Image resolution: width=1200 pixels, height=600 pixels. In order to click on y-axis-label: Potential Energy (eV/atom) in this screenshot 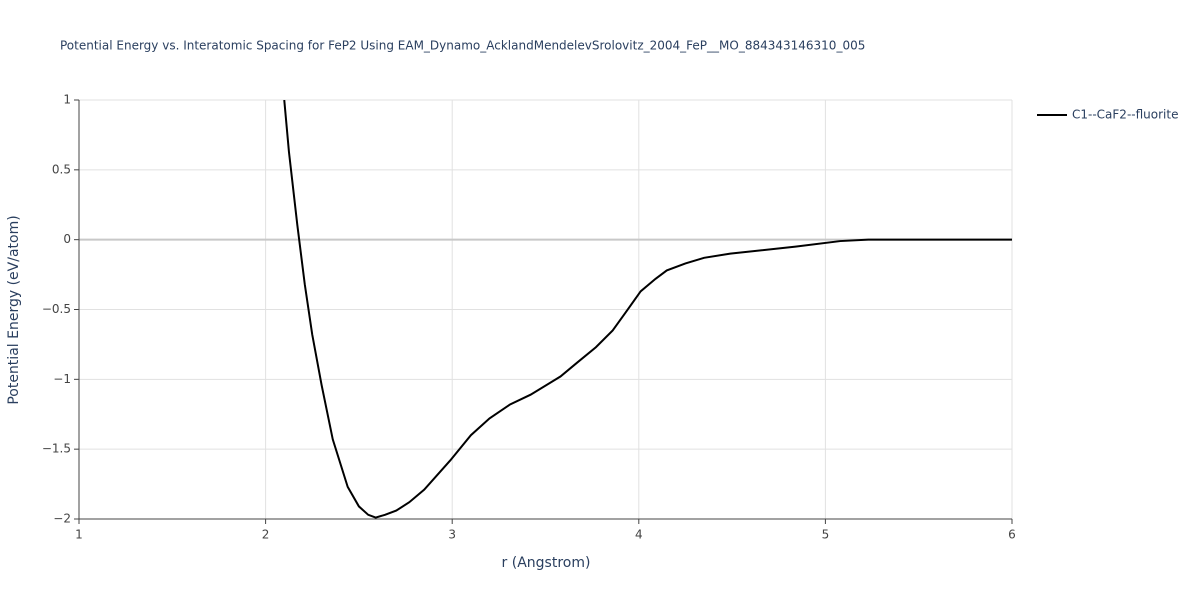, I will do `click(14, 309)`.